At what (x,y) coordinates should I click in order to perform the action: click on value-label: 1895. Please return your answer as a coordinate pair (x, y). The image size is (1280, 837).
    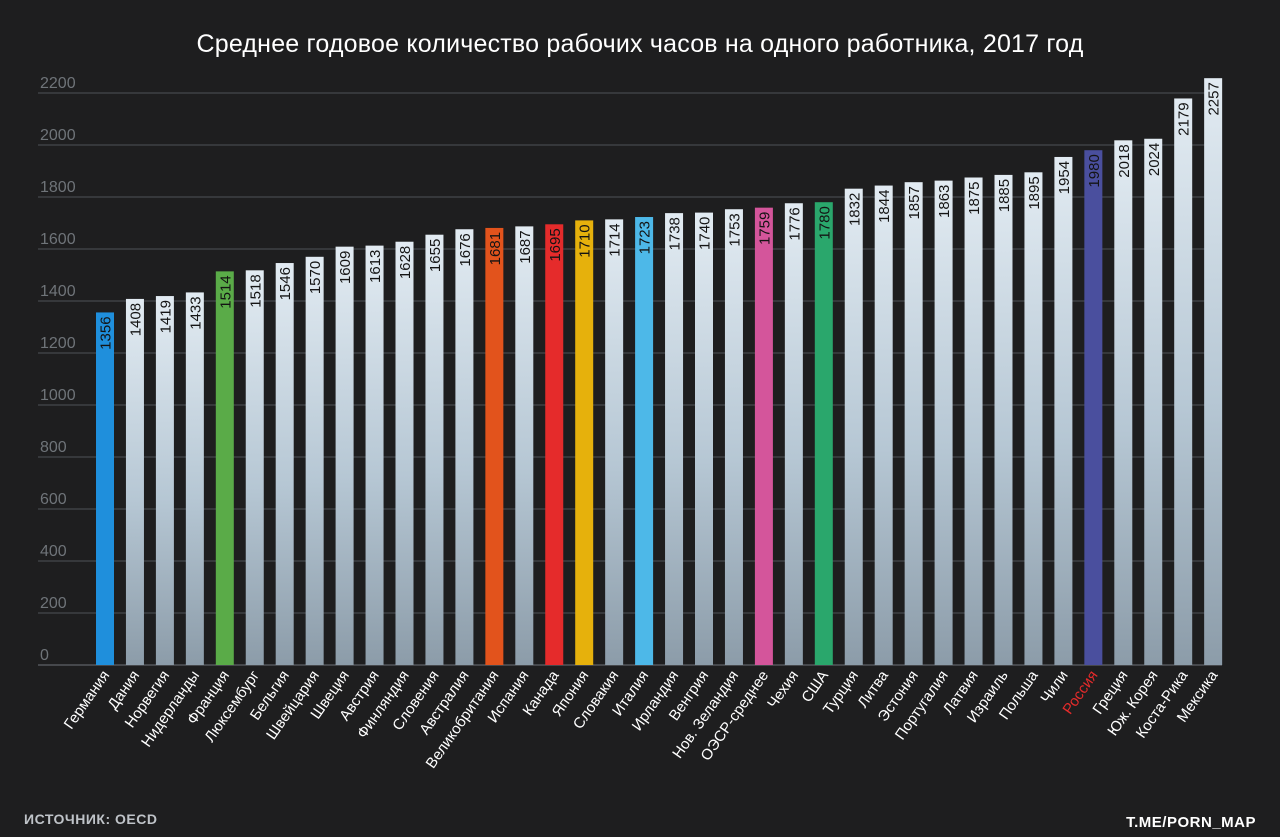
    Looking at the image, I should click on (1034, 192).